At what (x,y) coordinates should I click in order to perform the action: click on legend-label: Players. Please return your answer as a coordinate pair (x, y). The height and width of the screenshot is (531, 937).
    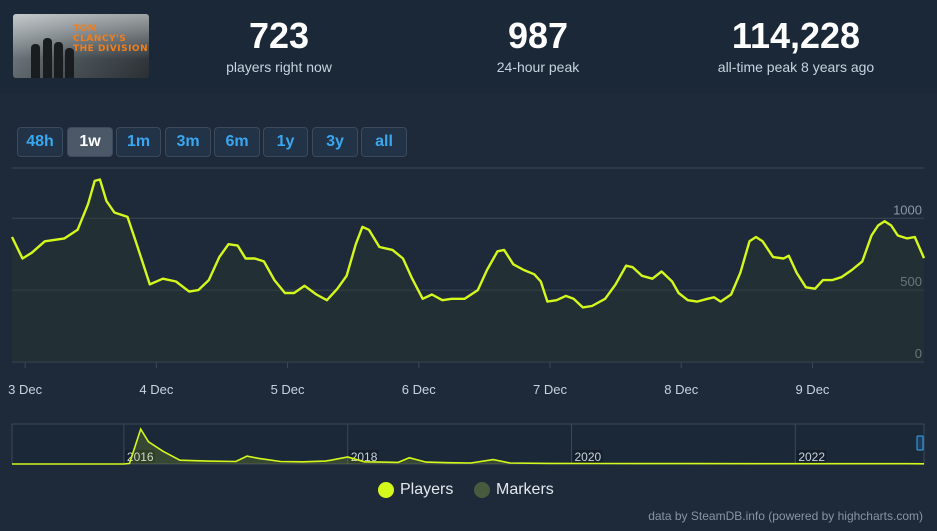
    Looking at the image, I should click on (427, 489).